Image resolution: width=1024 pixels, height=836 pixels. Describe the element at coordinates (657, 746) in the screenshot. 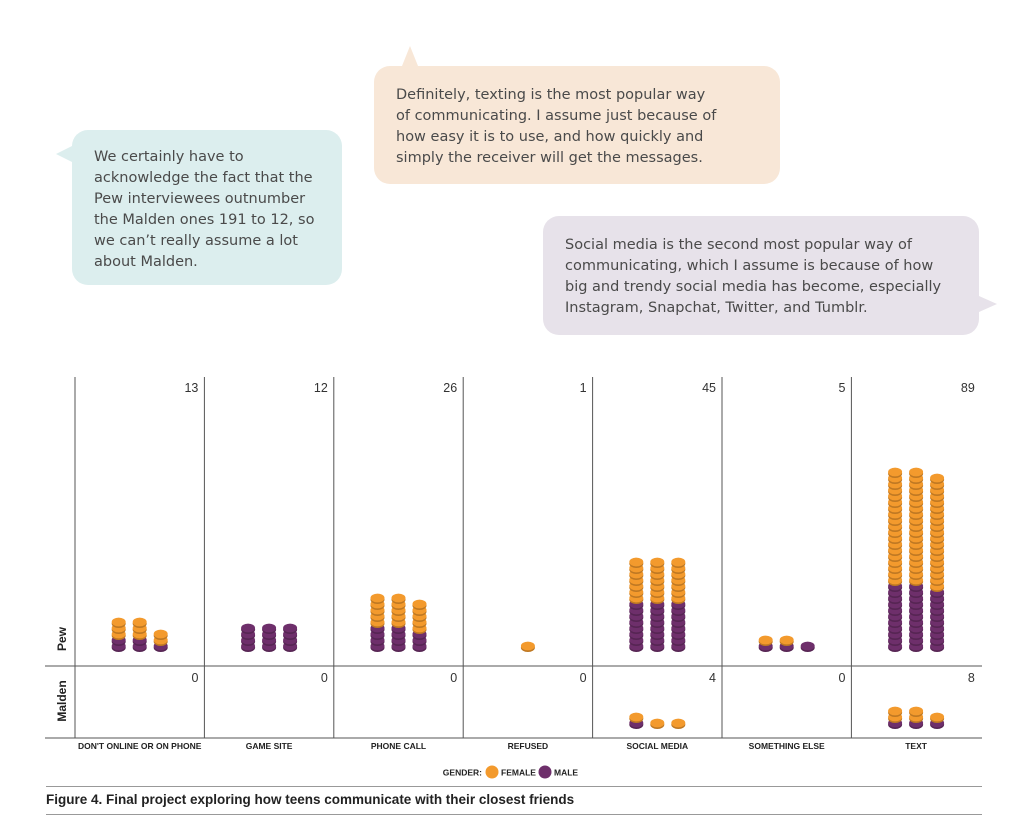

I see `category-label: SOCIAL MEDIA` at that location.